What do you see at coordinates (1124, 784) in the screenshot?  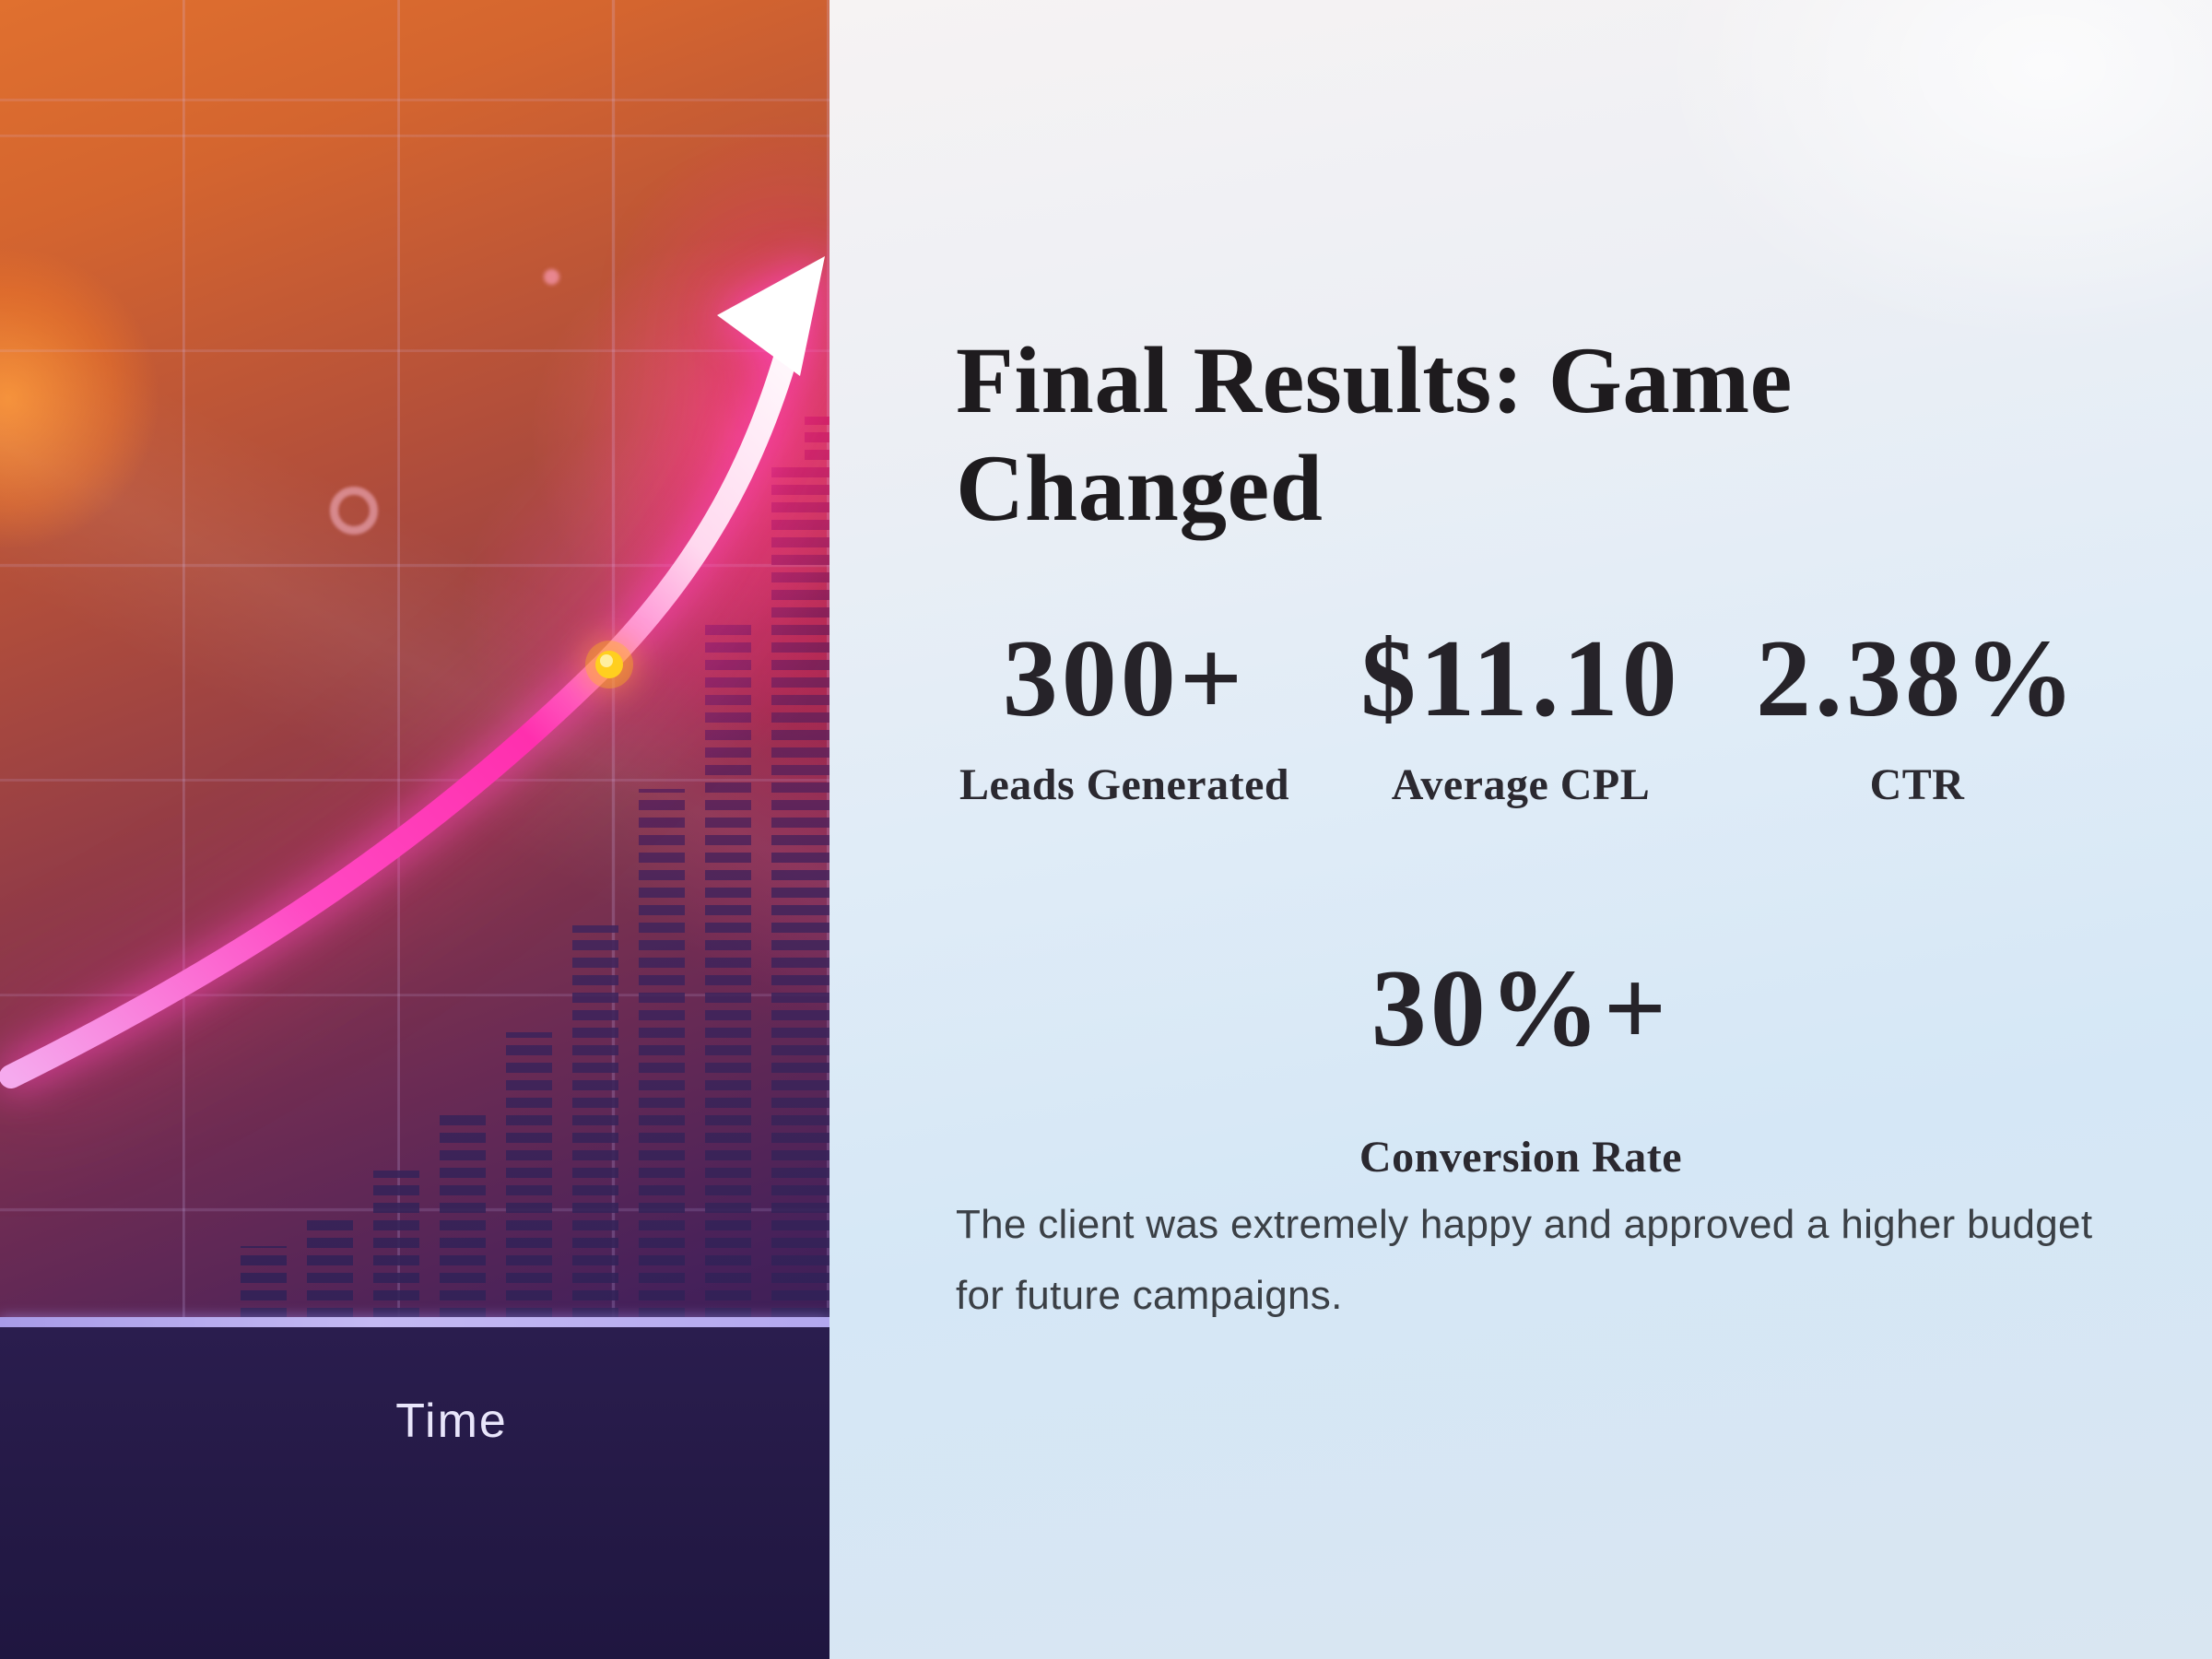 I see `stat-label: Leads Generated` at bounding box center [1124, 784].